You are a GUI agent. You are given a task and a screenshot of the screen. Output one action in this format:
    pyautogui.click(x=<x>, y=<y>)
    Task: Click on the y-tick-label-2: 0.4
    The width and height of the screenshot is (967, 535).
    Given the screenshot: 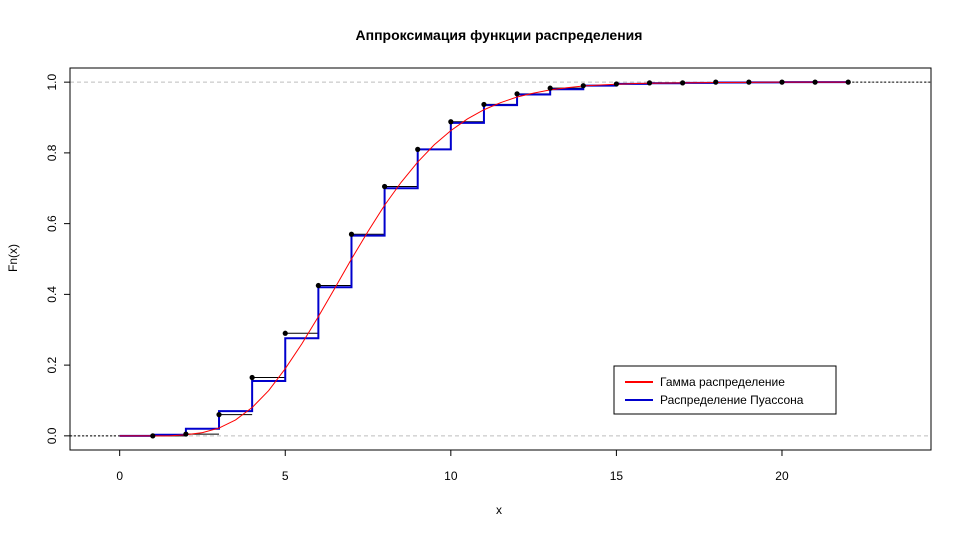 What is the action you would take?
    pyautogui.click(x=52, y=294)
    